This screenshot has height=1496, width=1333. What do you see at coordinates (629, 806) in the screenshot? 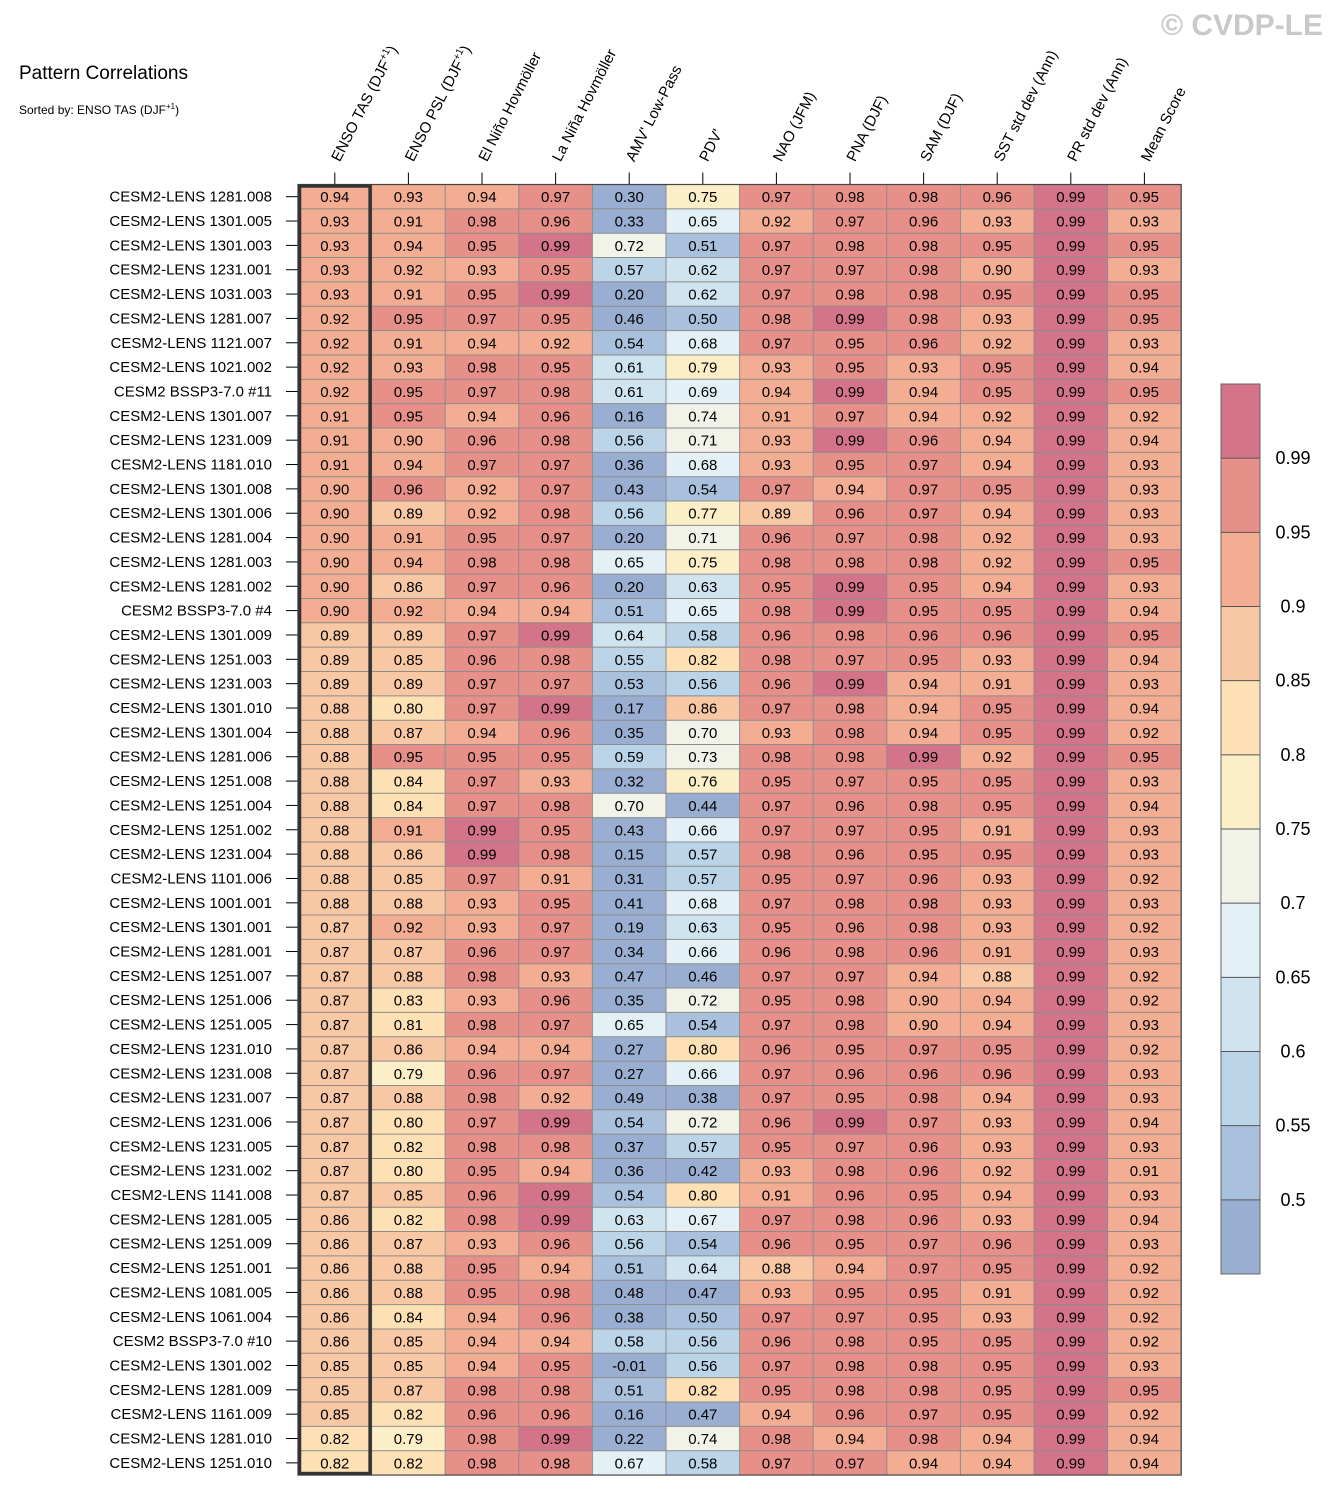
I see `cell-value: 0.70` at bounding box center [629, 806].